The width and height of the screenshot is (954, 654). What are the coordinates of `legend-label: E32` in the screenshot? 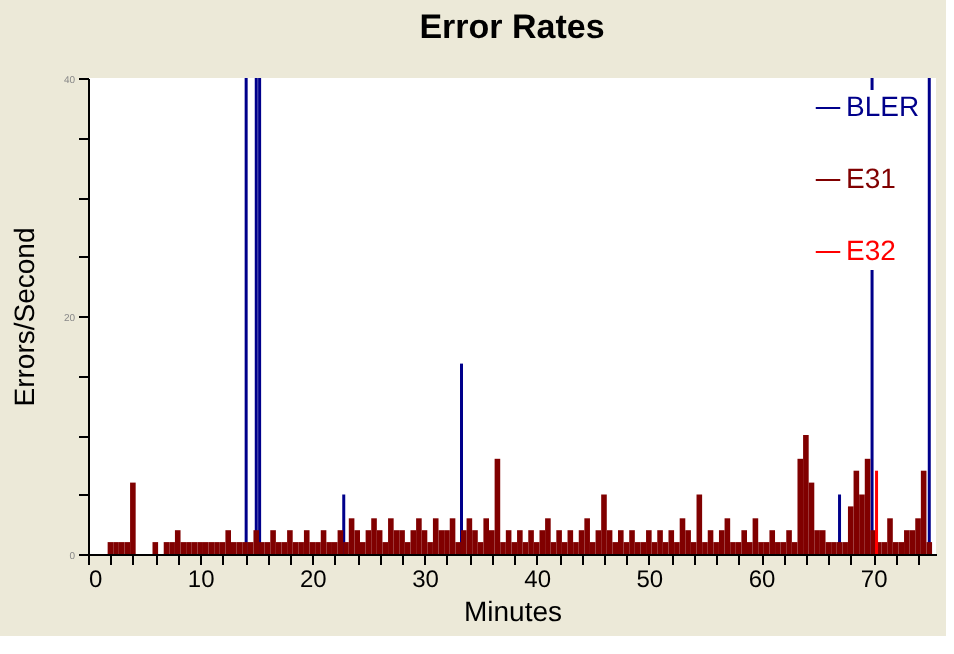 It's located at (871, 250).